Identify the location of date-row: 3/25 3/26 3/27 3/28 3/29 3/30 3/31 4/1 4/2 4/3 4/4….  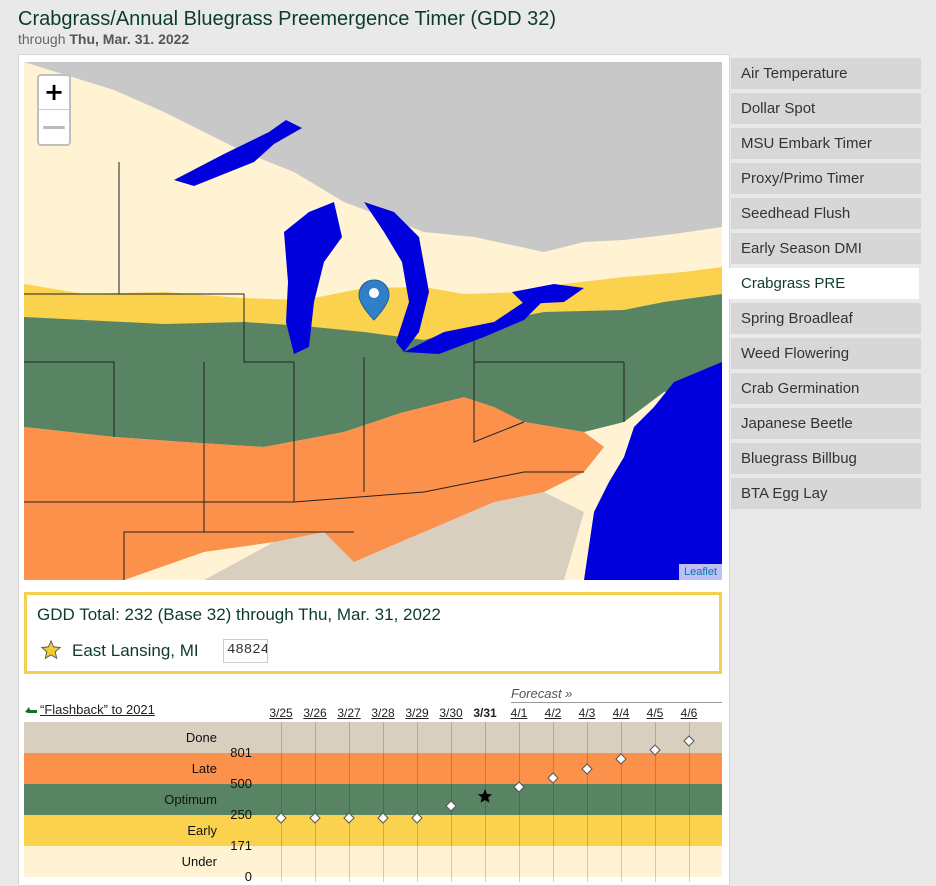
(373, 713).